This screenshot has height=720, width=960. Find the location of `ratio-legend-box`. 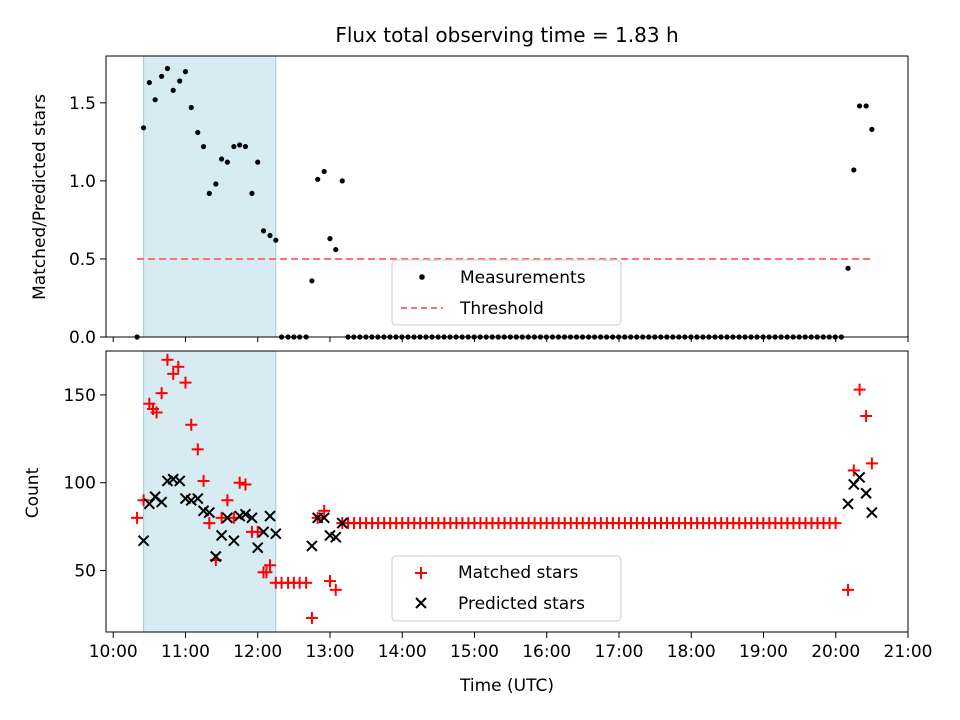

ratio-legend-box is located at coordinates (506, 292).